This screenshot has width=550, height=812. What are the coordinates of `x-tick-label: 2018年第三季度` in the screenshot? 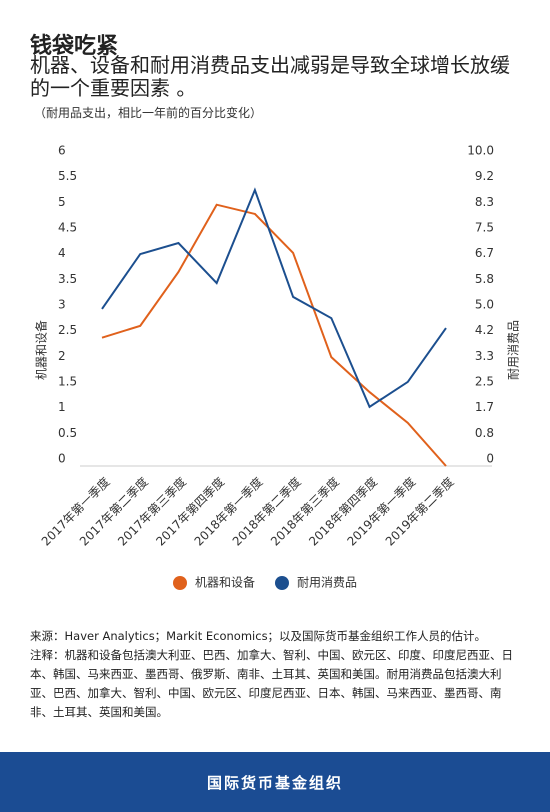 It's located at (304, 511).